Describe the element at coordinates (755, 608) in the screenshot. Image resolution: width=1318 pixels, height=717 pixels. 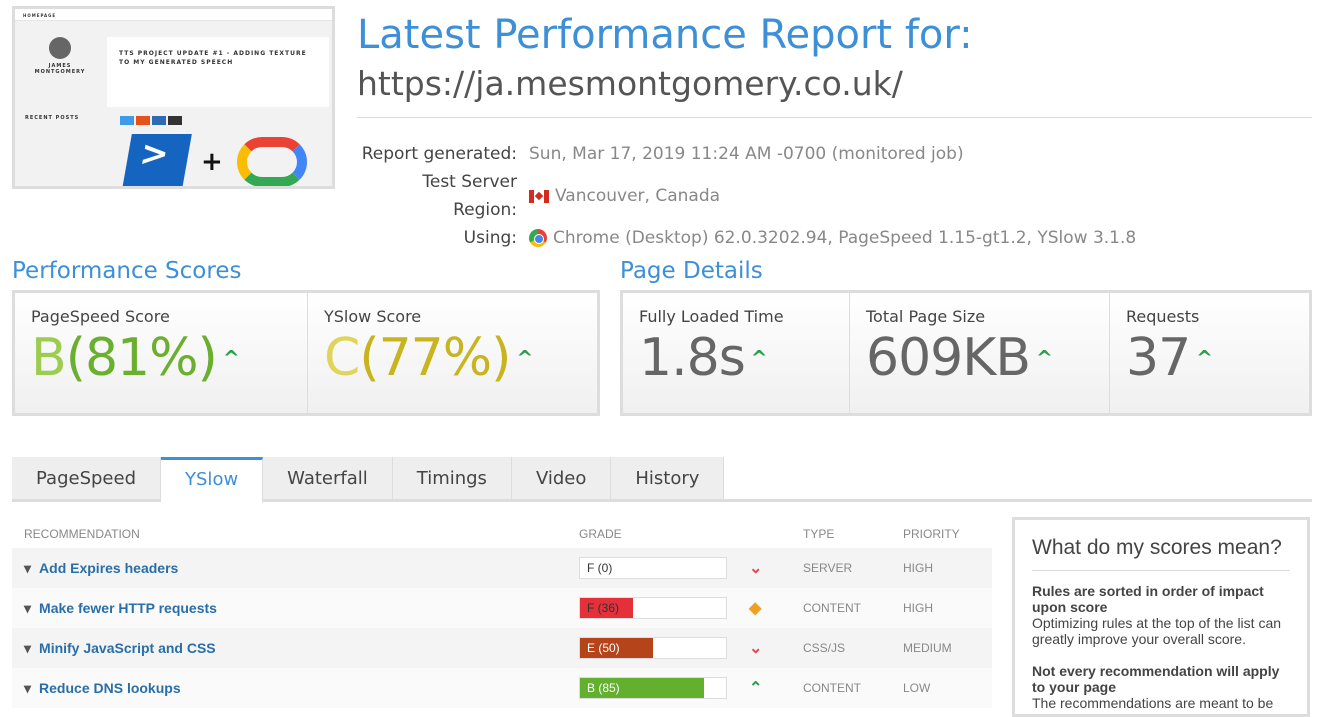
I see `trend-same-icon: ◆` at that location.